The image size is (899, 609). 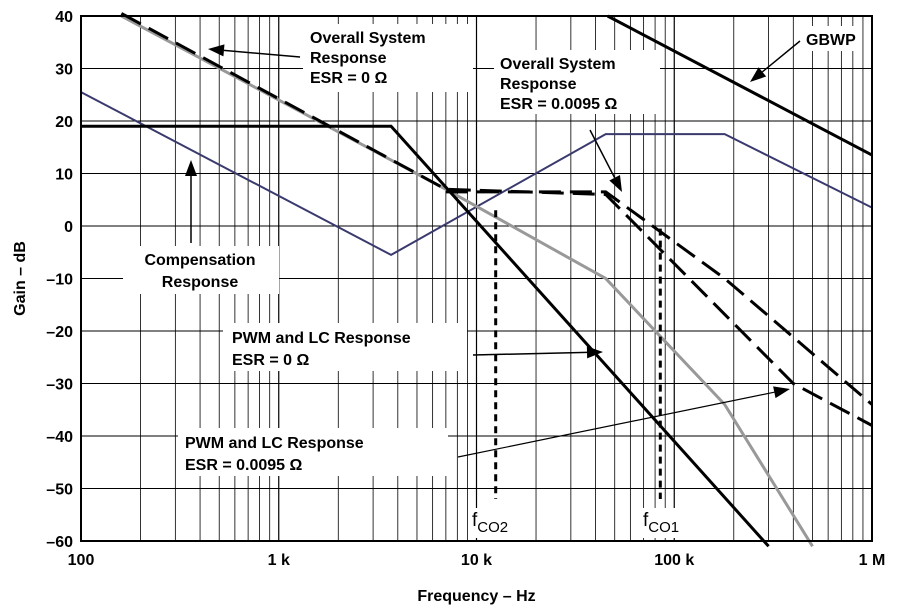 What do you see at coordinates (59, 280) in the screenshot?
I see `y-tick-label: –10` at bounding box center [59, 280].